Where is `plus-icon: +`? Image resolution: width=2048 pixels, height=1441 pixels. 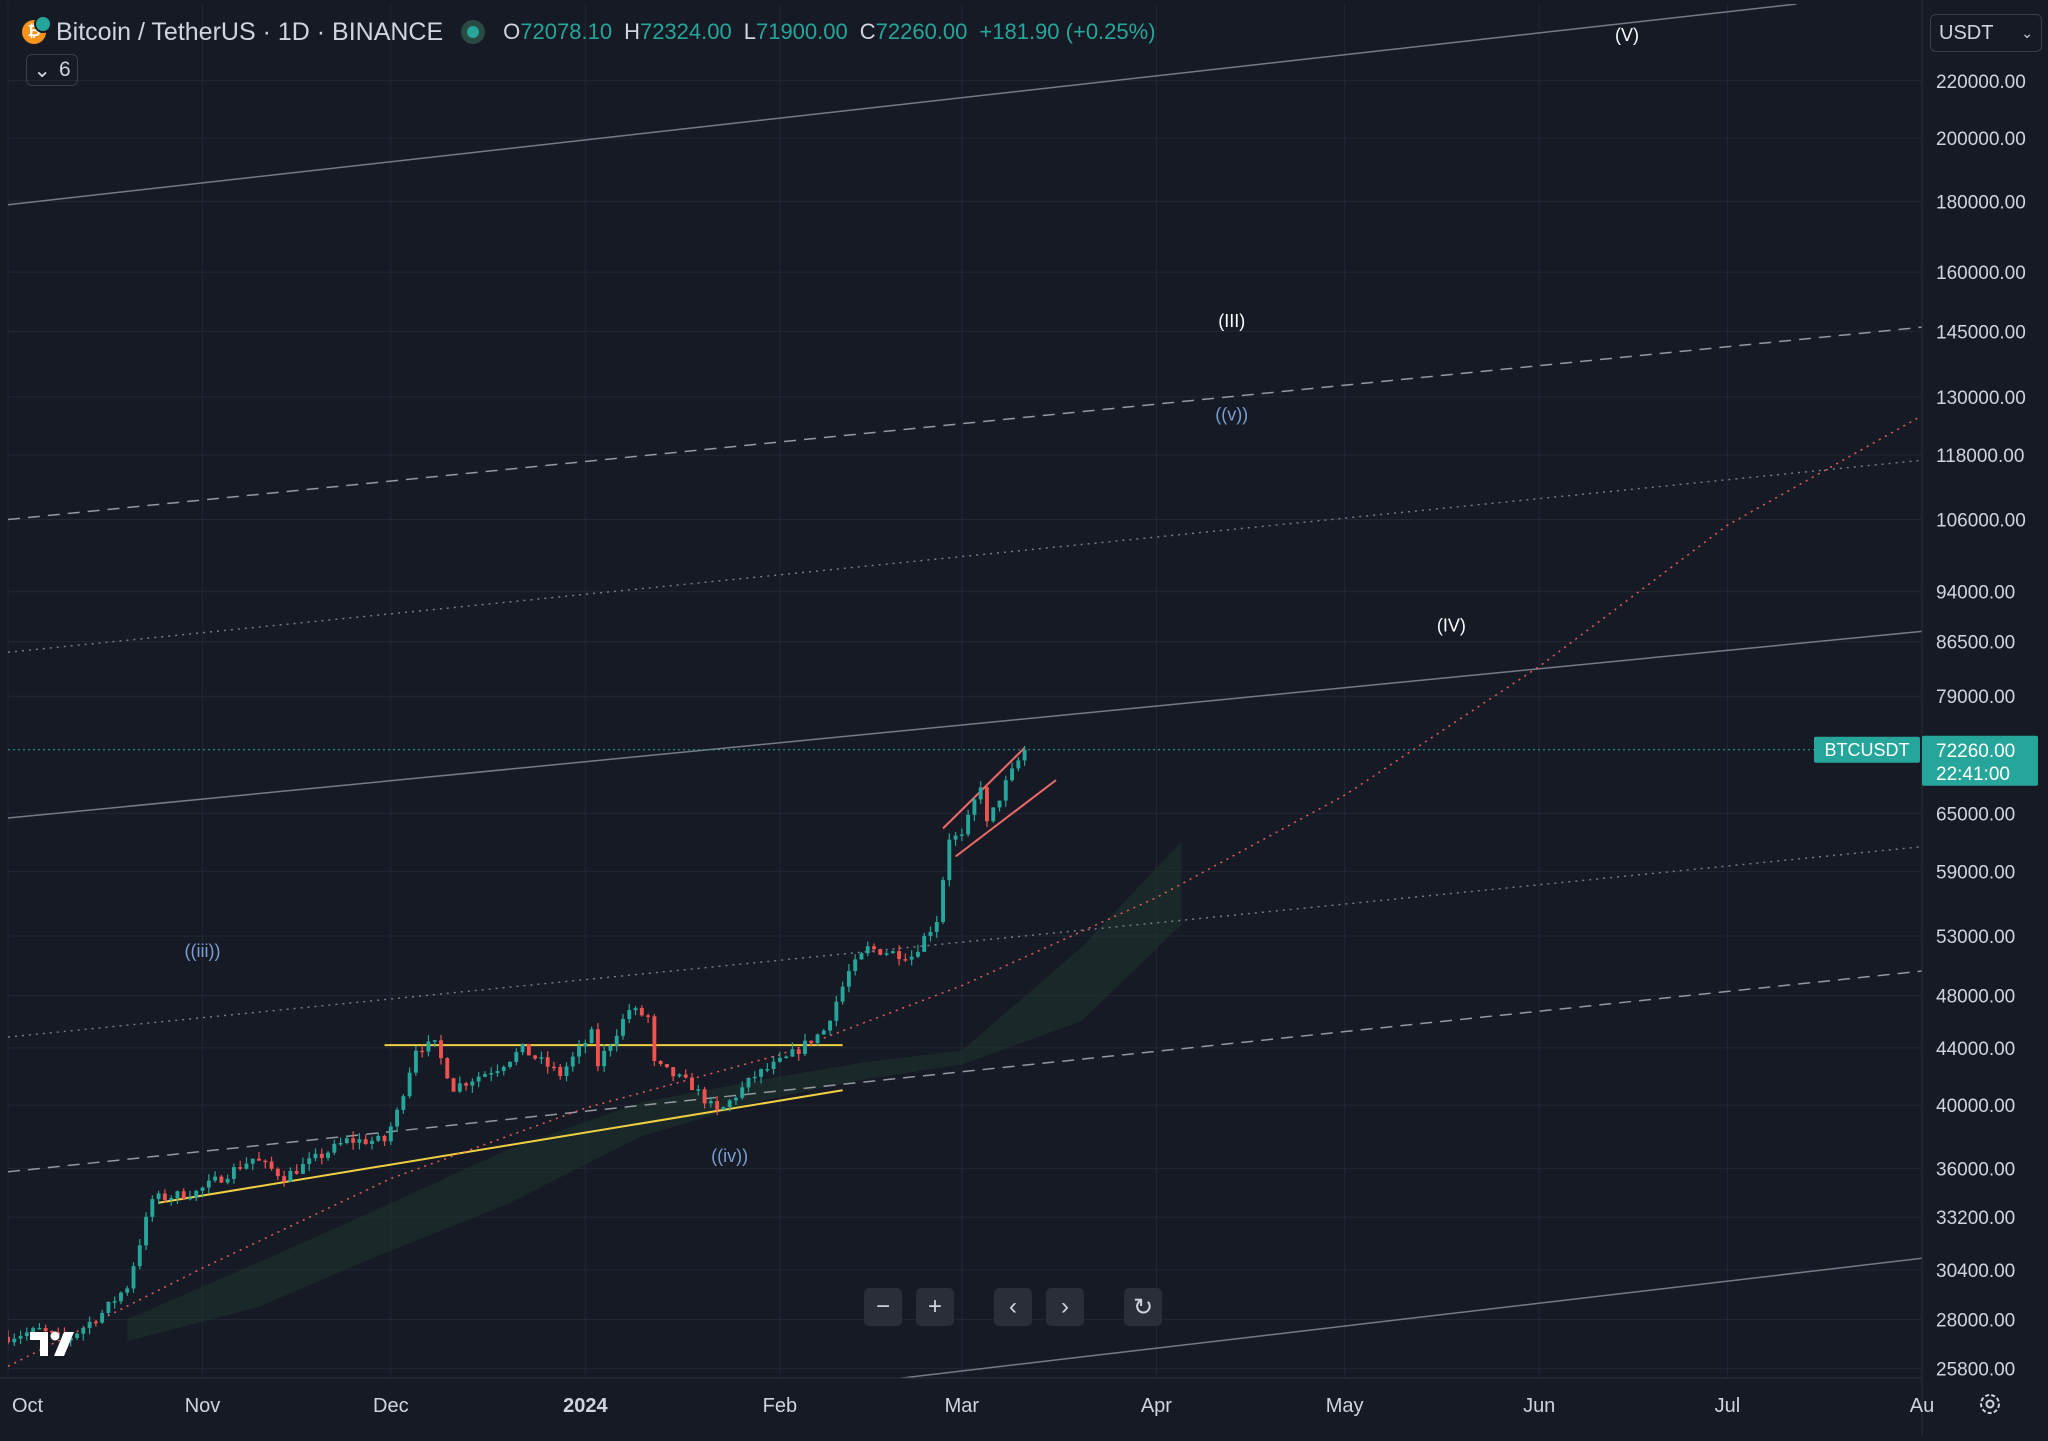 plus-icon: + is located at coordinates (934, 1306).